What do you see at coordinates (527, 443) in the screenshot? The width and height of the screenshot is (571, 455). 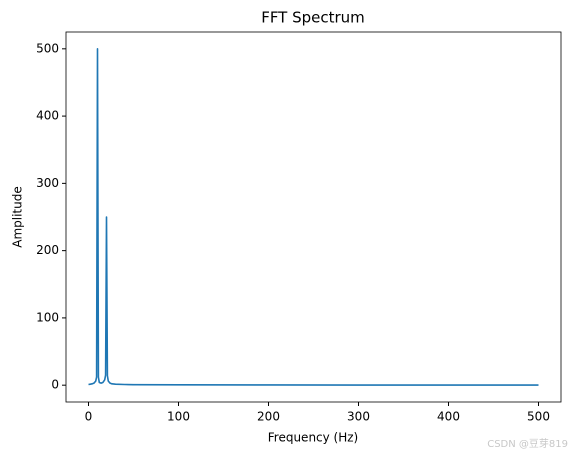 I see `watermark: CSDN @豆芽819` at bounding box center [527, 443].